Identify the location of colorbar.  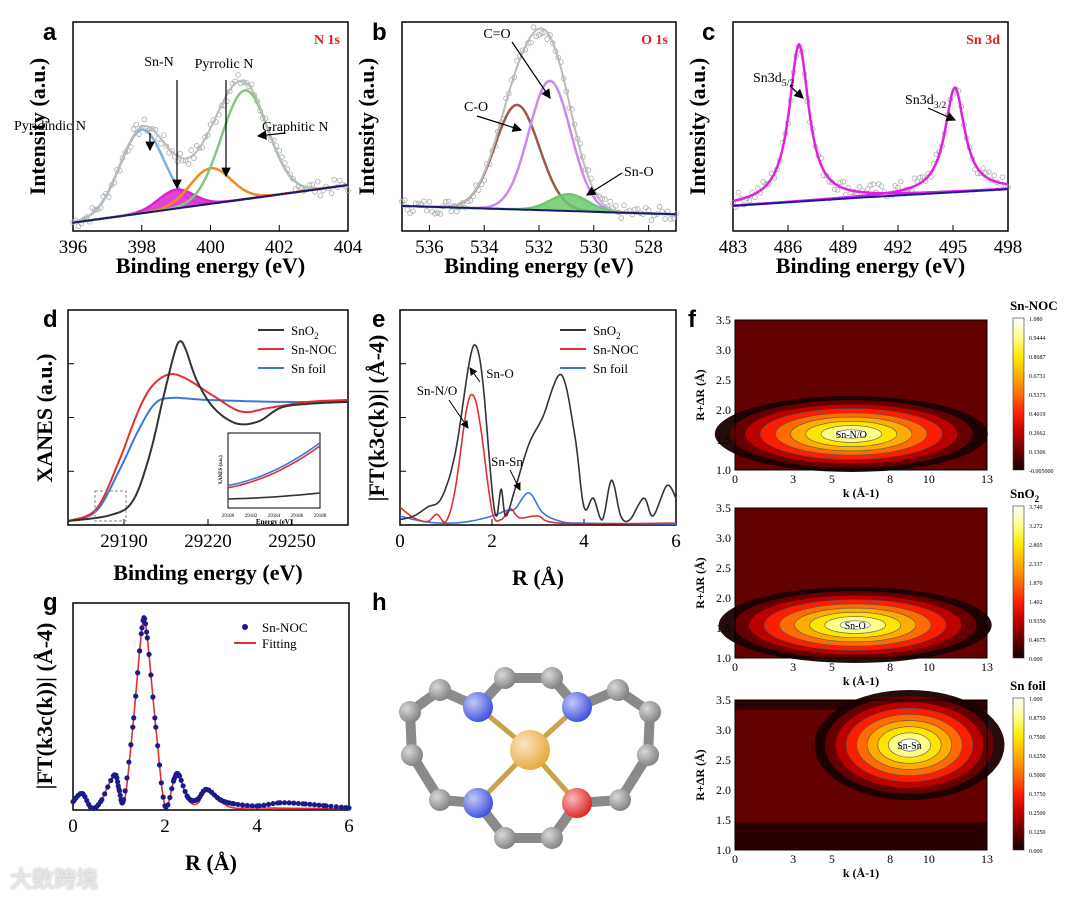
(1018, 394).